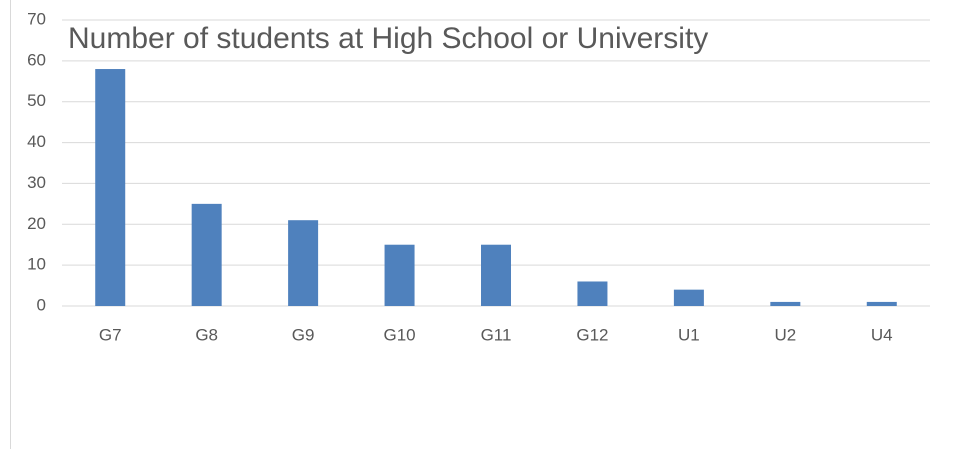  Describe the element at coordinates (206, 334) in the screenshot. I see `x-tick-label: G8` at that location.